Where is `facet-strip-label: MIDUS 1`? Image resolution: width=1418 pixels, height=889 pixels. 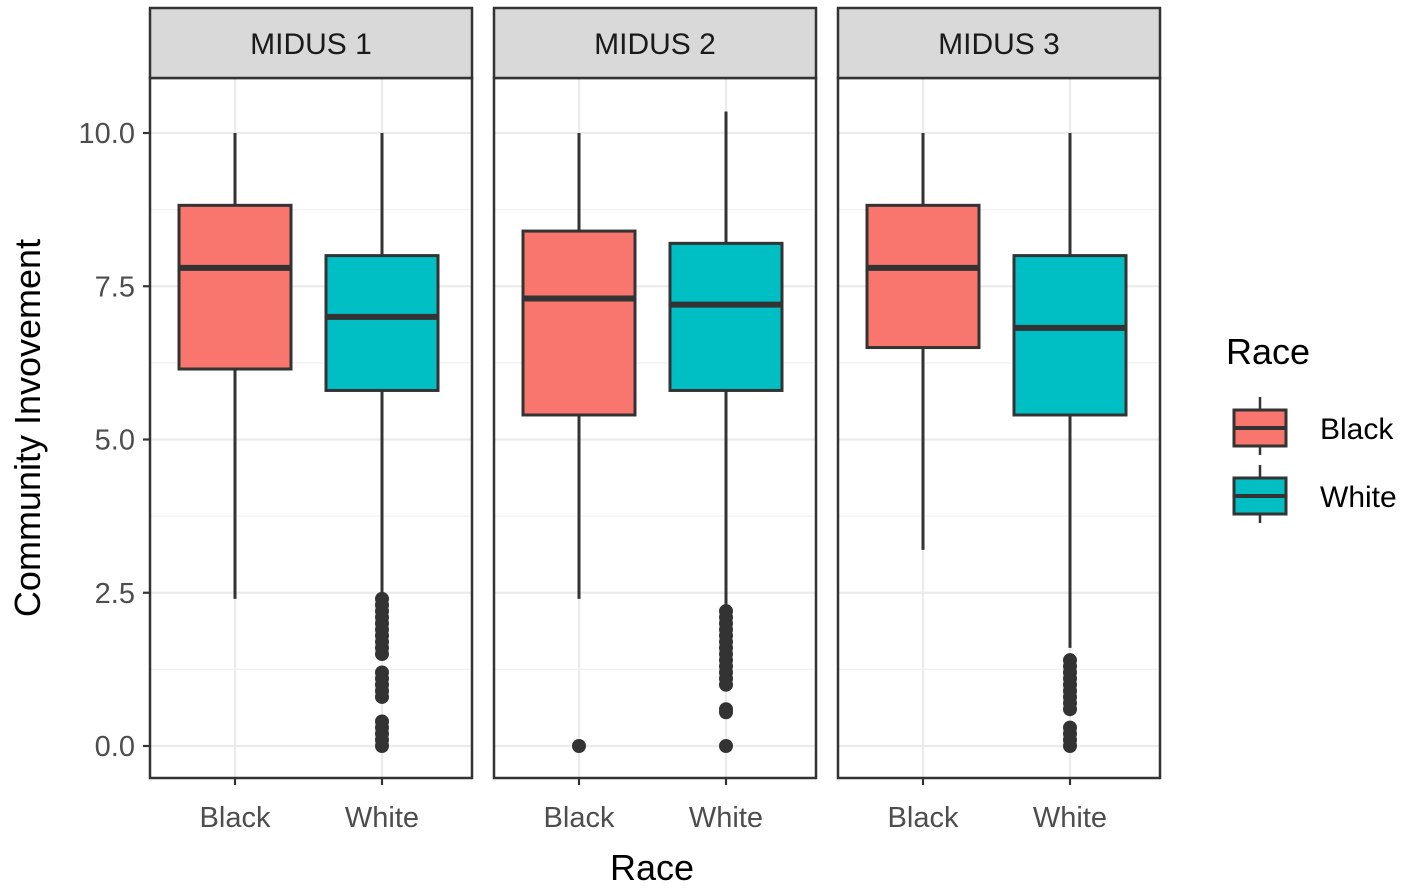
facet-strip-label: MIDUS 1 is located at coordinates (311, 44).